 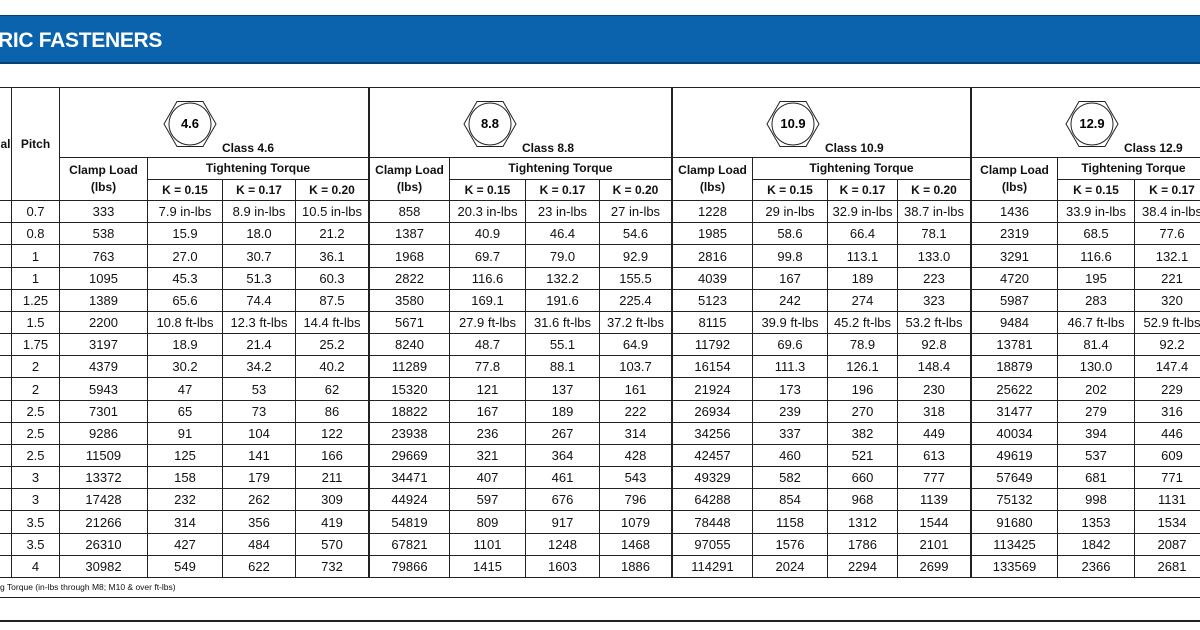 What do you see at coordinates (104, 256) in the screenshot?
I see `data-cell: 763` at bounding box center [104, 256].